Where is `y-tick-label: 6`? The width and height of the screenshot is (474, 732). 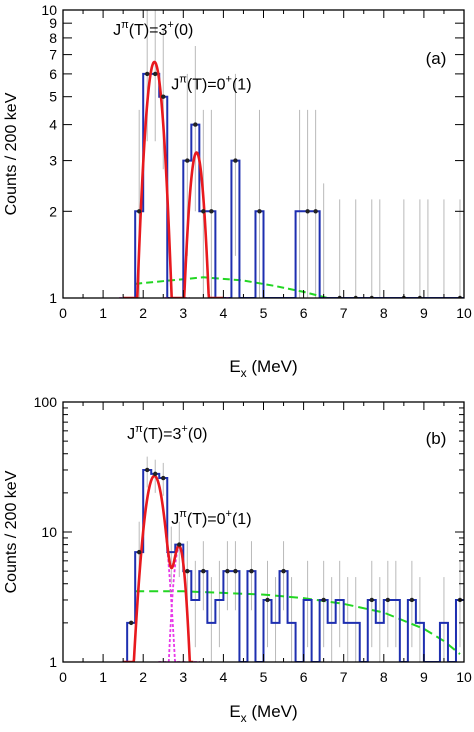
y-tick-label: 6 is located at coordinates (53, 74).